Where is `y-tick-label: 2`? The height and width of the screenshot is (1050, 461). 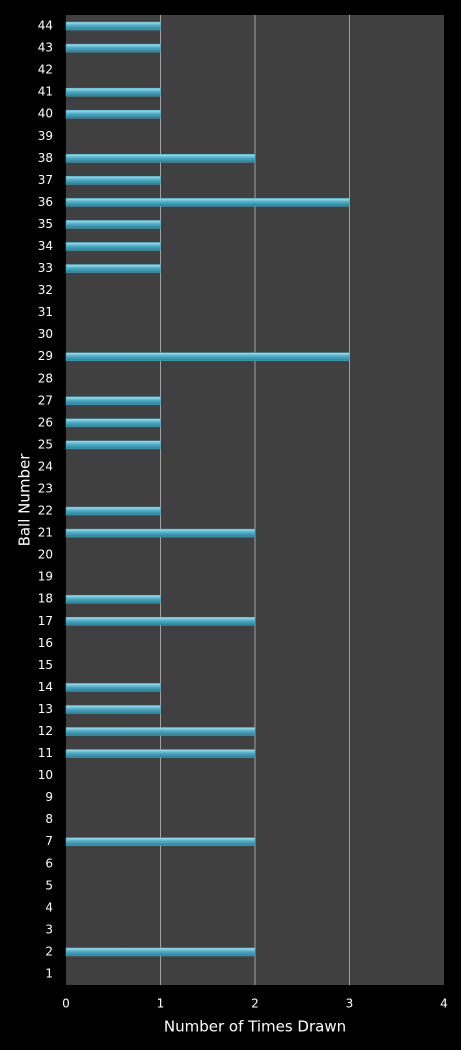 y-tick-label: 2 is located at coordinates (49, 951).